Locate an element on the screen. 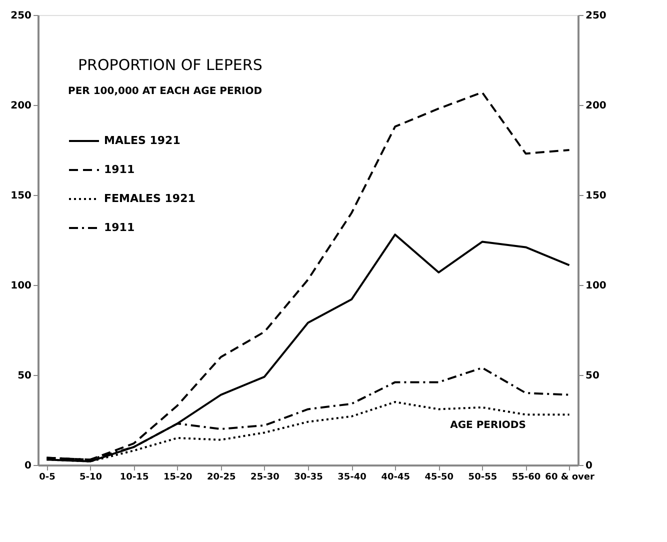 The width and height of the screenshot is (667, 542). y-tick-label: 100 is located at coordinates (21, 286).